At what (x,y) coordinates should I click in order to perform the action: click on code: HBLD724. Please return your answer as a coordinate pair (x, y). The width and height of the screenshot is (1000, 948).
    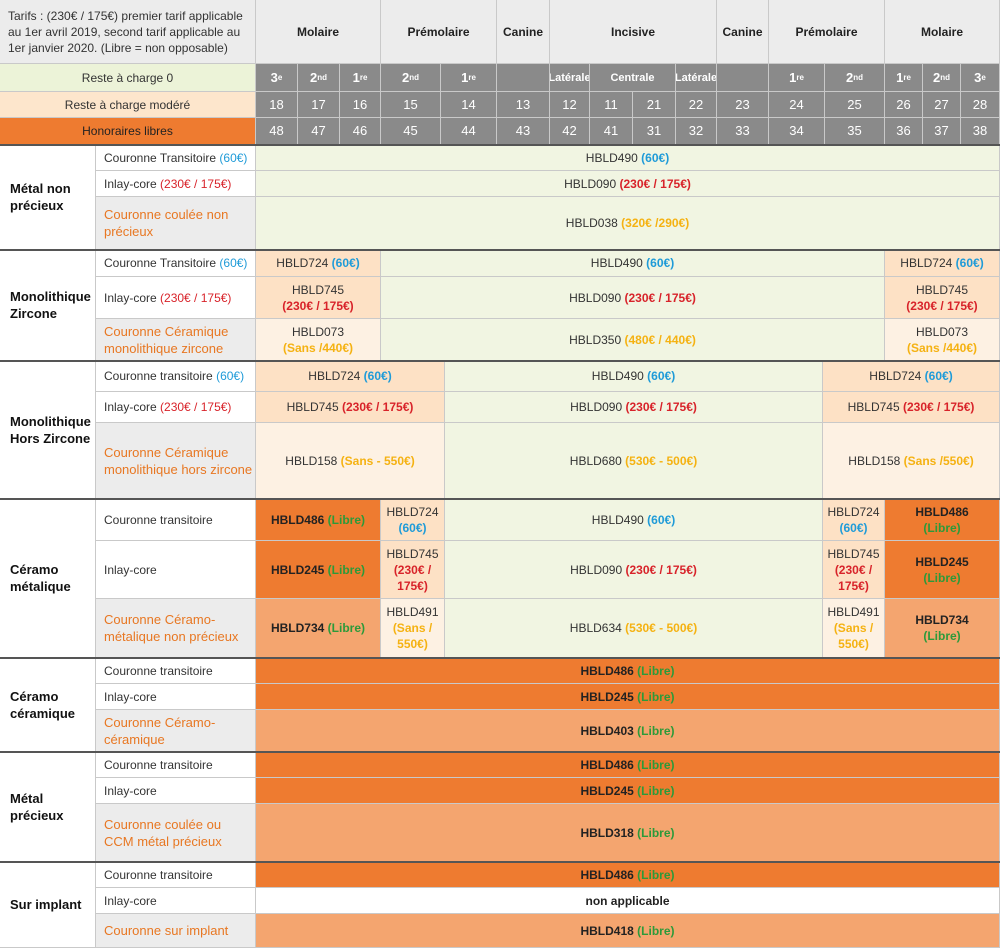
    Looking at the image, I should click on (302, 263).